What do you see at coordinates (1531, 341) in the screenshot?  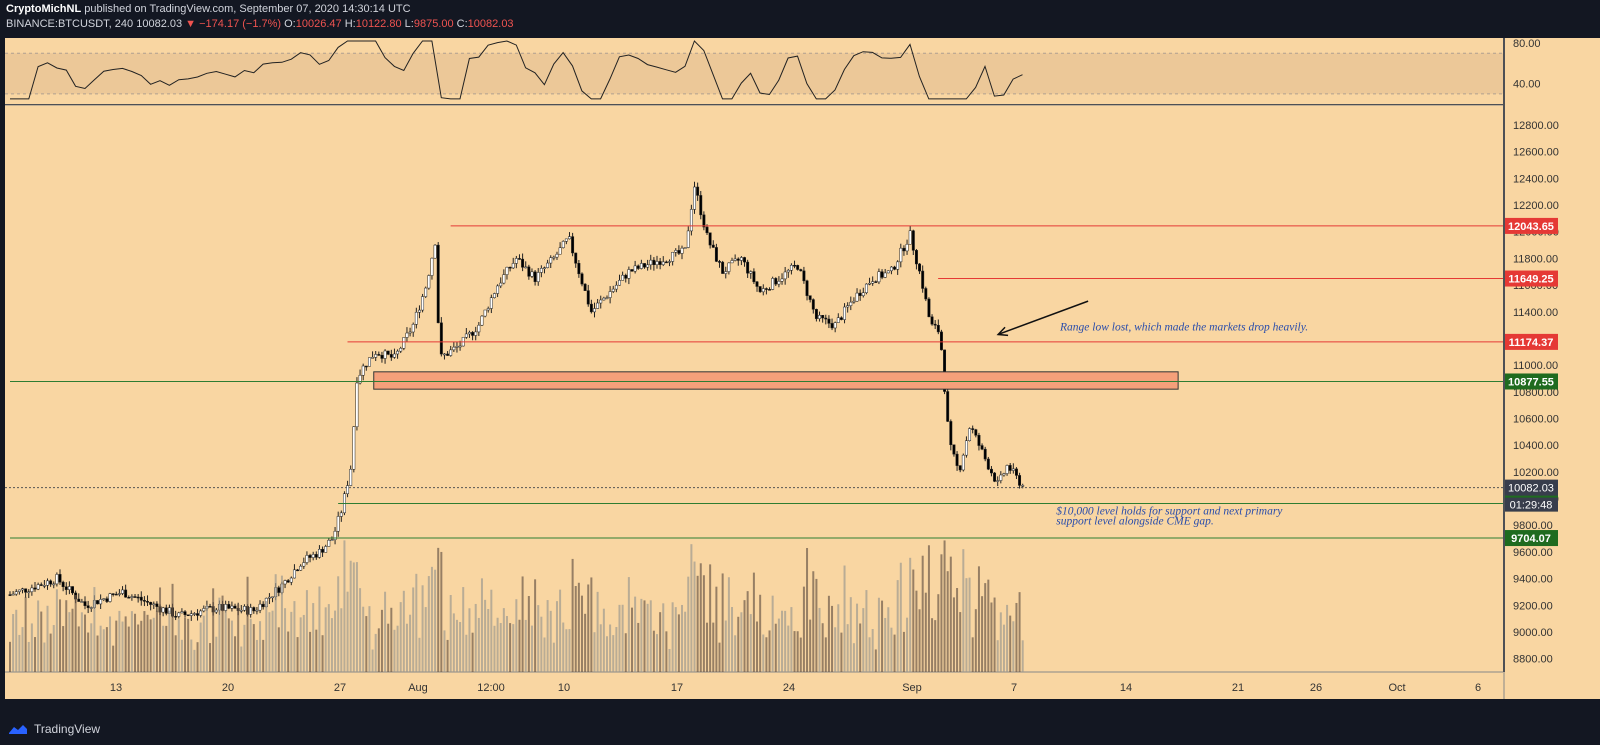 I see `level-badge` at bounding box center [1531, 341].